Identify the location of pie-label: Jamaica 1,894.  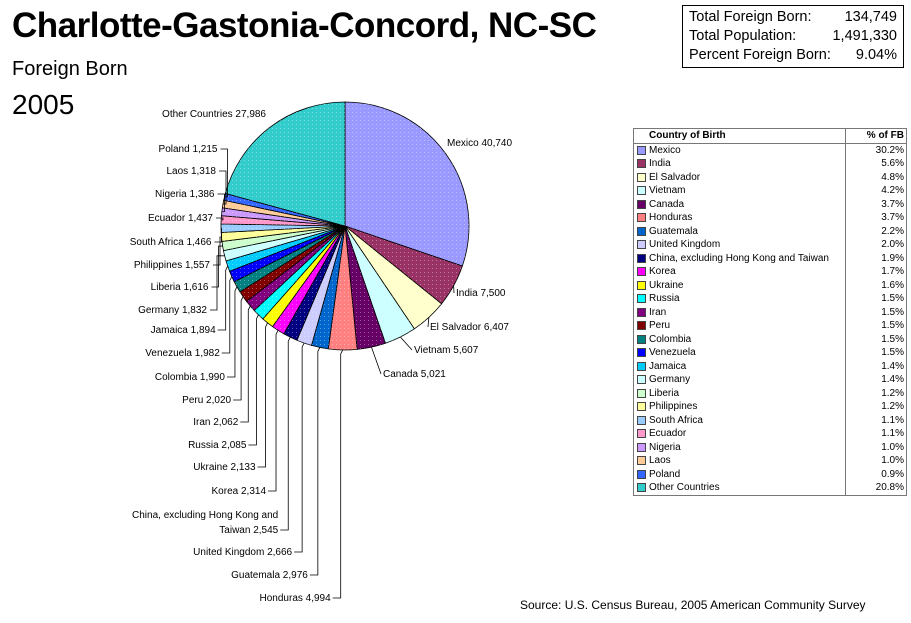
(183, 330).